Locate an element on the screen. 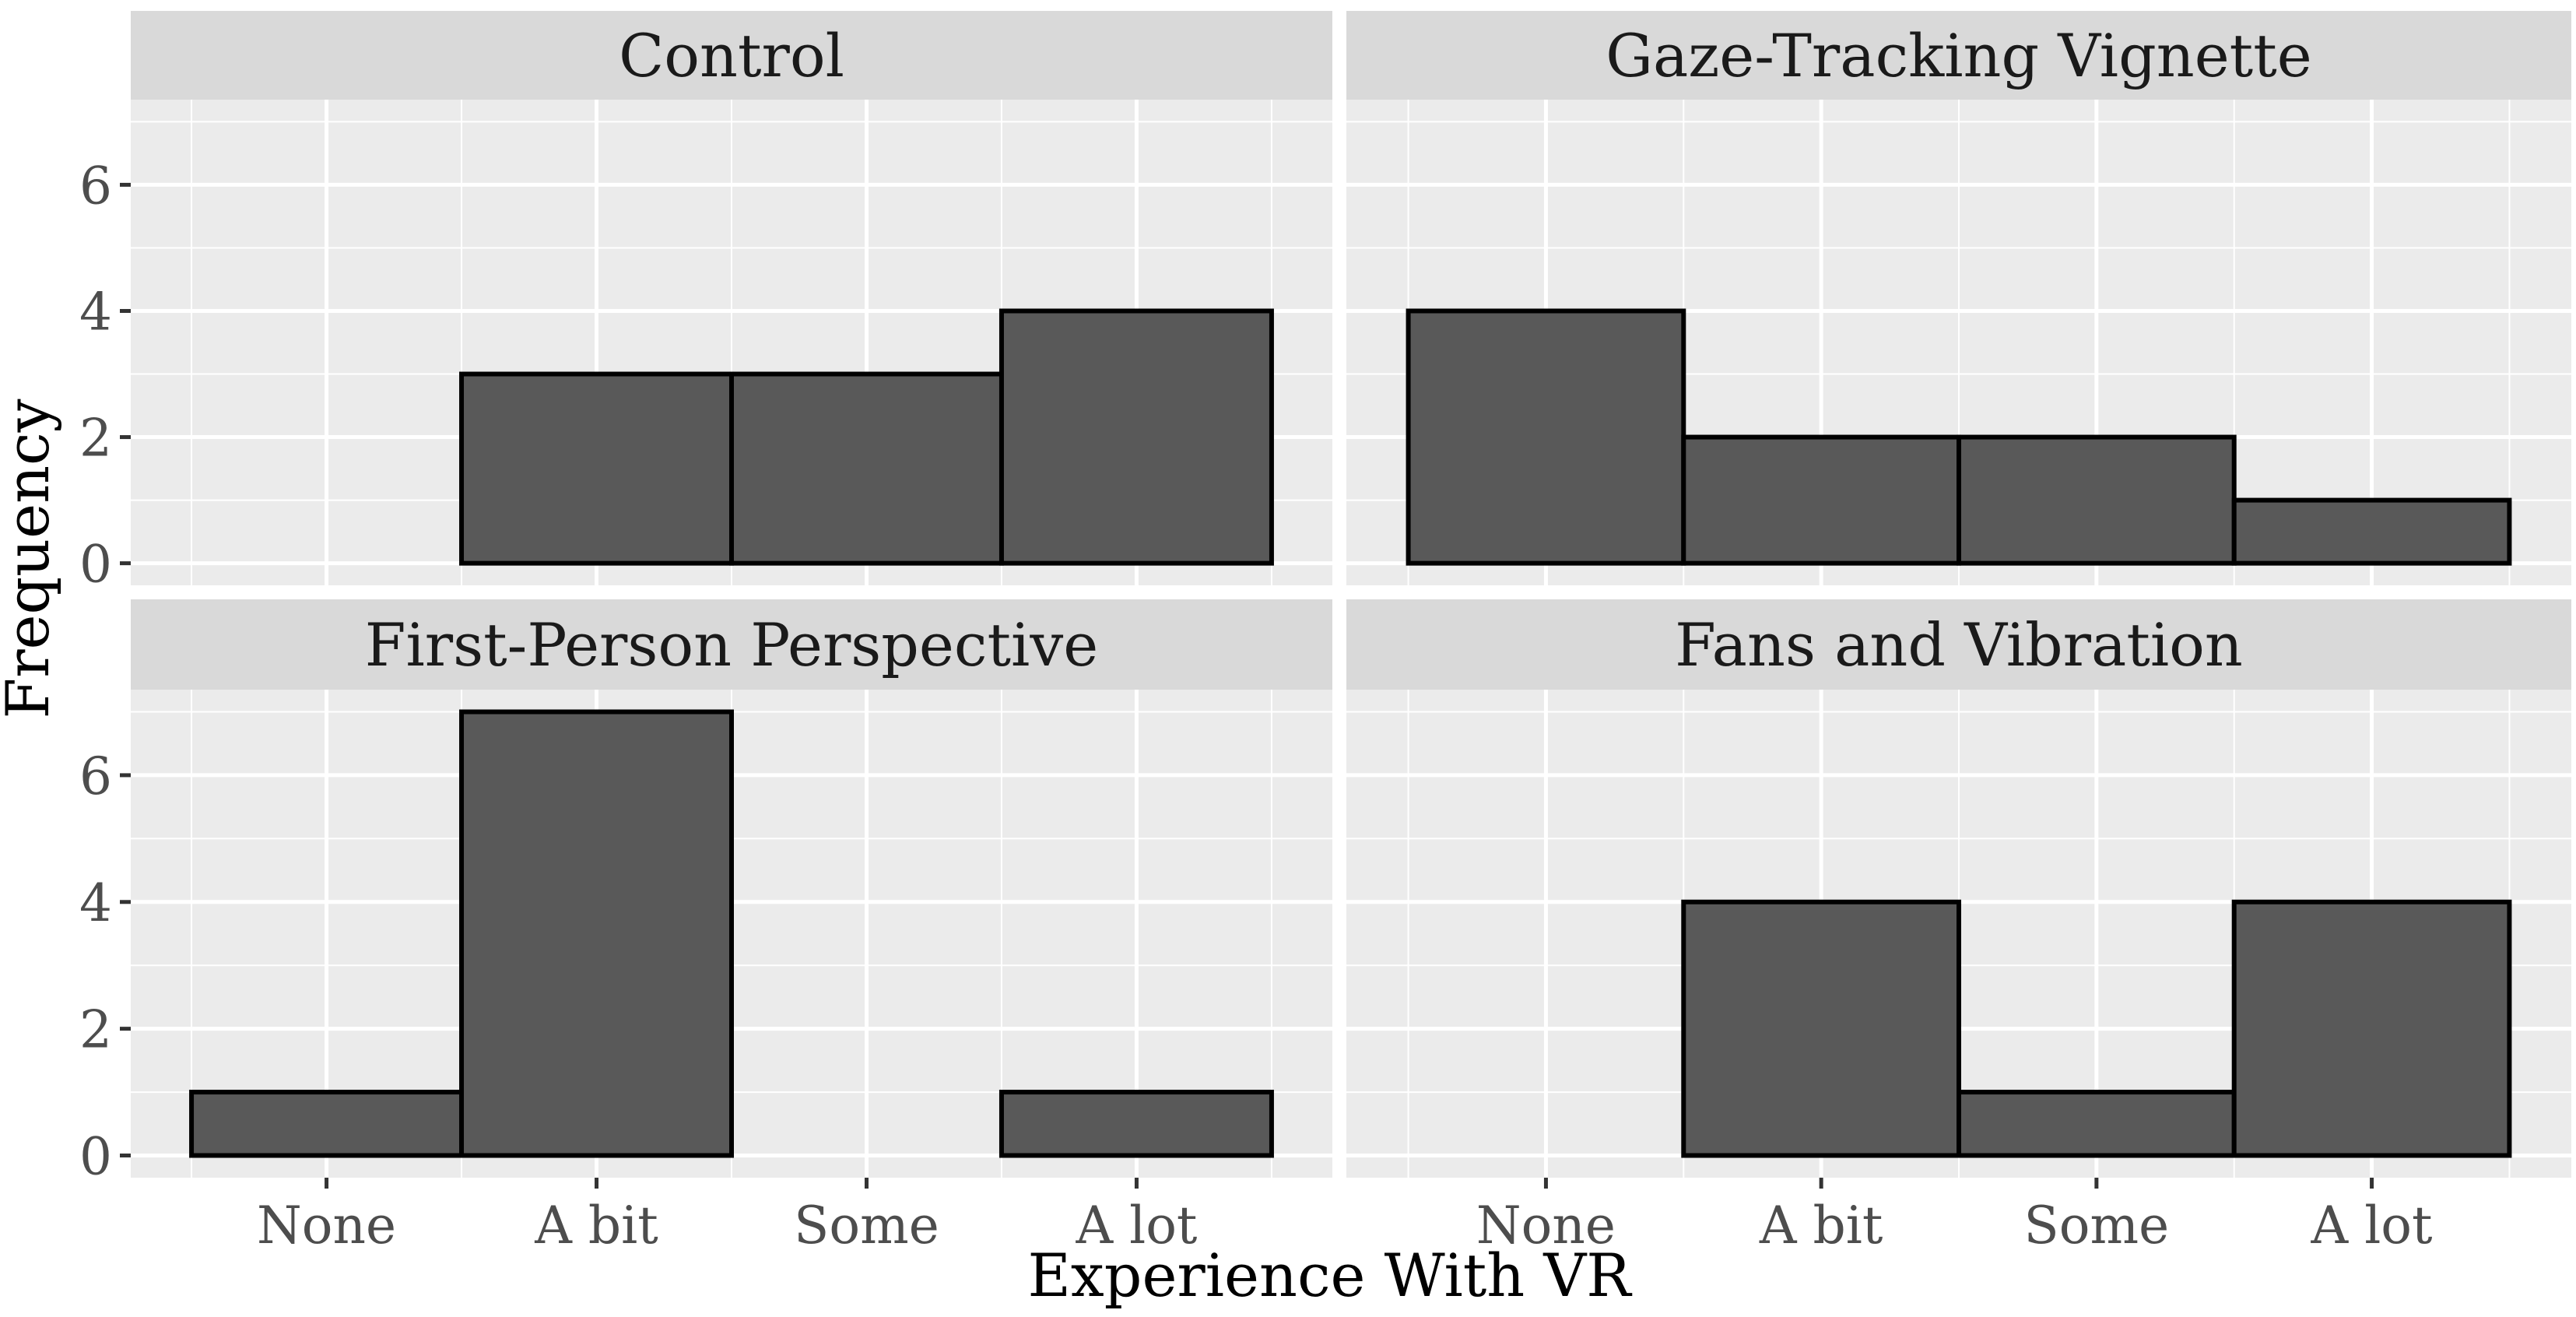 This screenshot has width=2576, height=1317. y-axis-title: Frequency is located at coordinates (31, 558).